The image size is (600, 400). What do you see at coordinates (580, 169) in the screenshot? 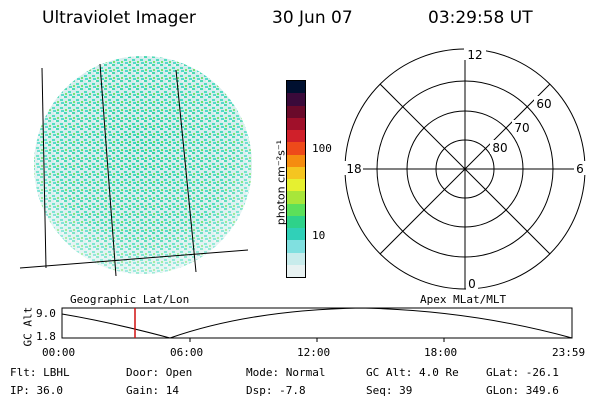
I see `mlt-label-6: 6` at bounding box center [580, 169].